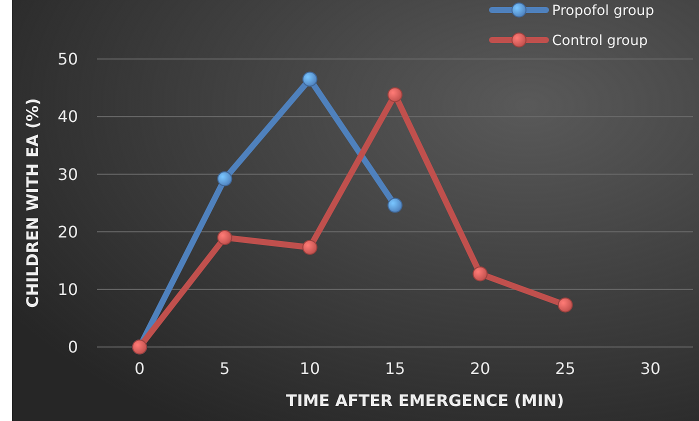  I want to click on x-tick-label: 25, so click(565, 368).